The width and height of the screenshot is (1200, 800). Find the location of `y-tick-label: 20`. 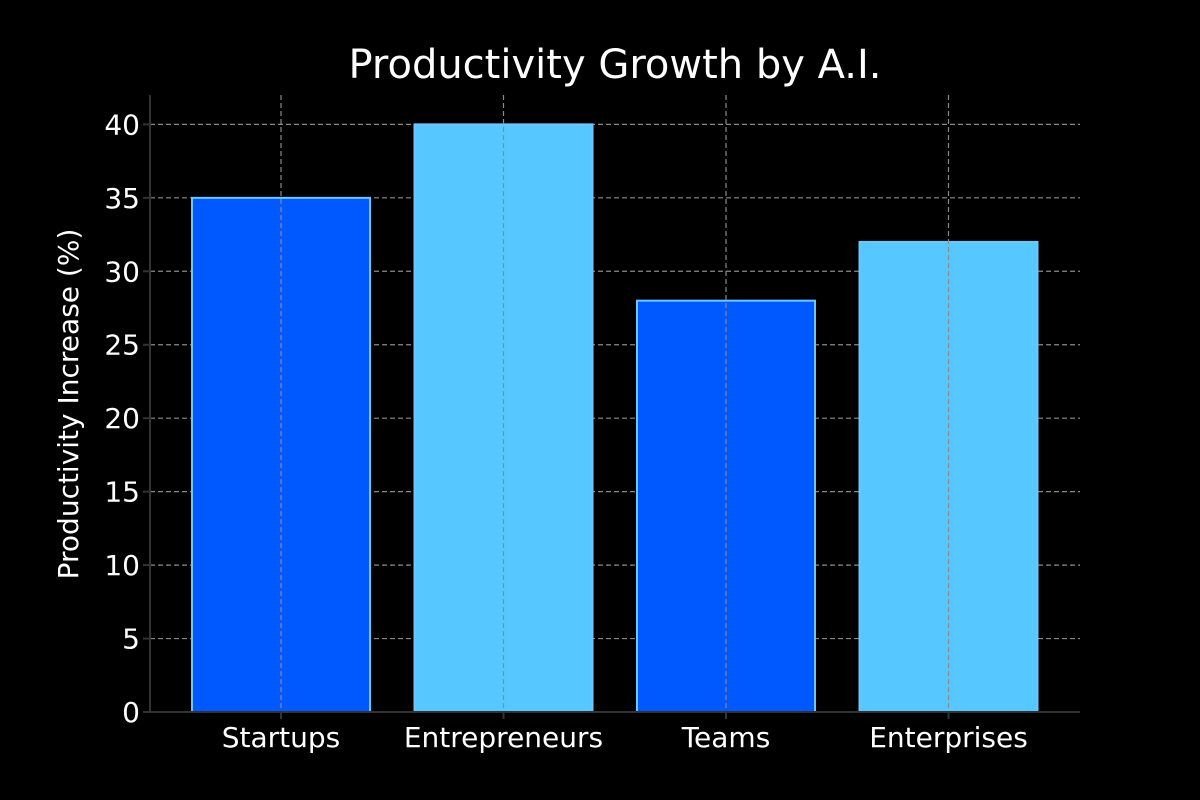

y-tick-label: 20 is located at coordinates (122, 418).